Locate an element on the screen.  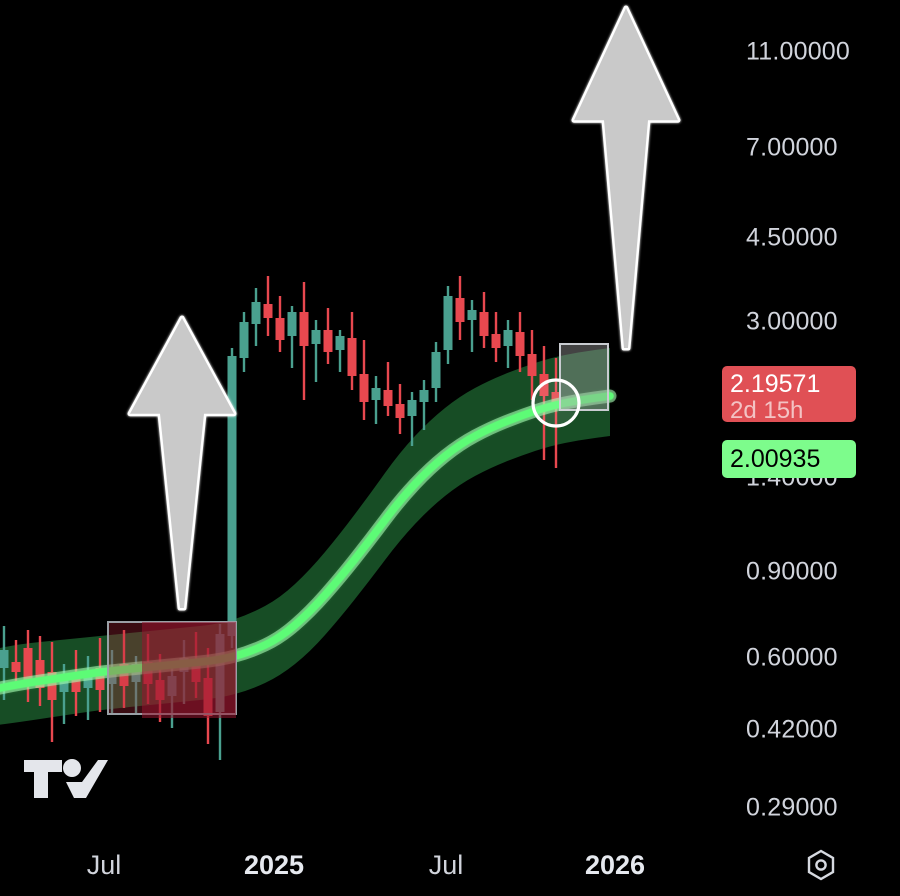
last-price-badge: 2.19571 2d 15h is located at coordinates (789, 395).